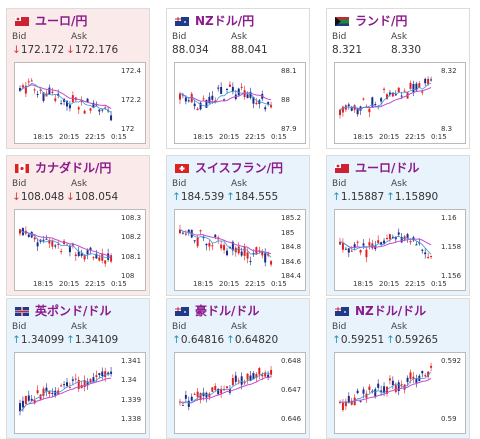 The image size is (480, 439). Describe the element at coordinates (381, 21) in the screenshot. I see `currency-pair-title: ランド/円` at that location.